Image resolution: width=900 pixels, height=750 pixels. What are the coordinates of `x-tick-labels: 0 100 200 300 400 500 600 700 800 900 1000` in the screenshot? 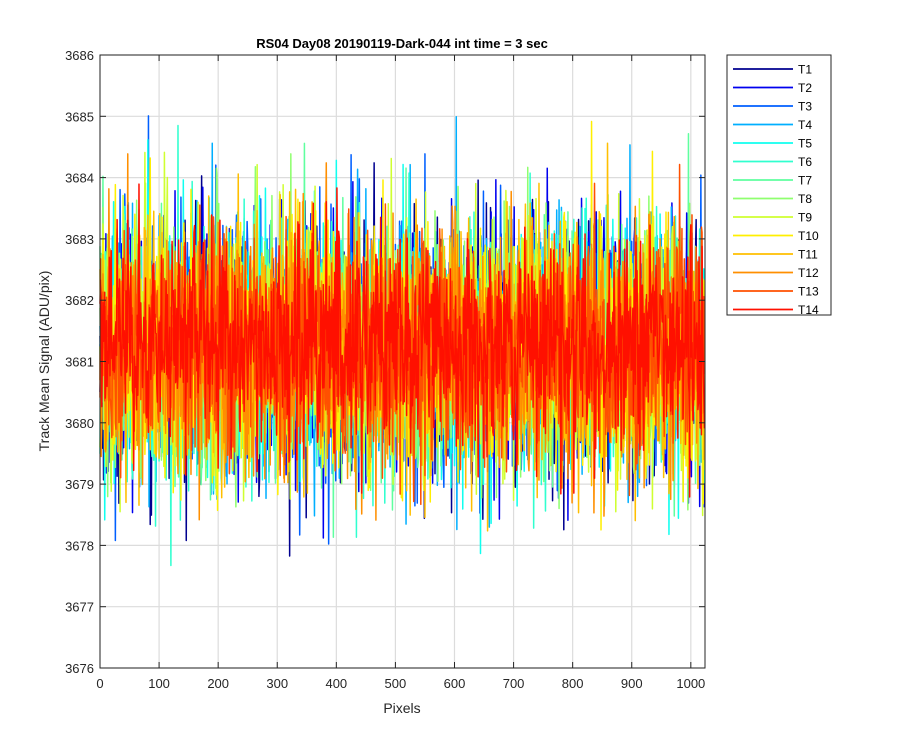 It's located at (400, 683).